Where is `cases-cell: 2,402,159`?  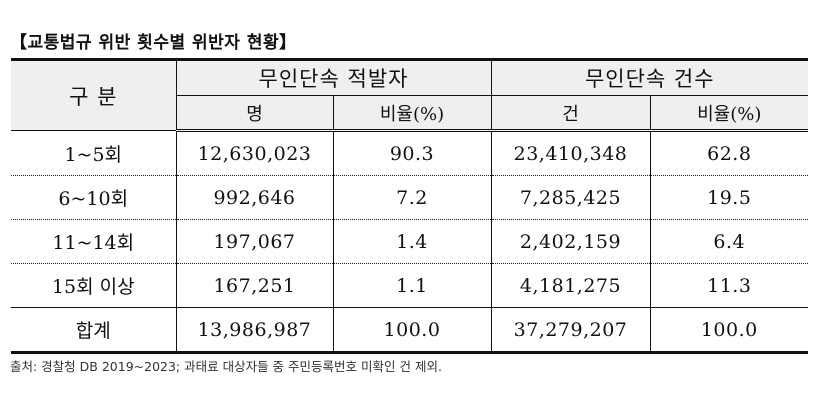 cases-cell: 2,402,159 is located at coordinates (570, 241).